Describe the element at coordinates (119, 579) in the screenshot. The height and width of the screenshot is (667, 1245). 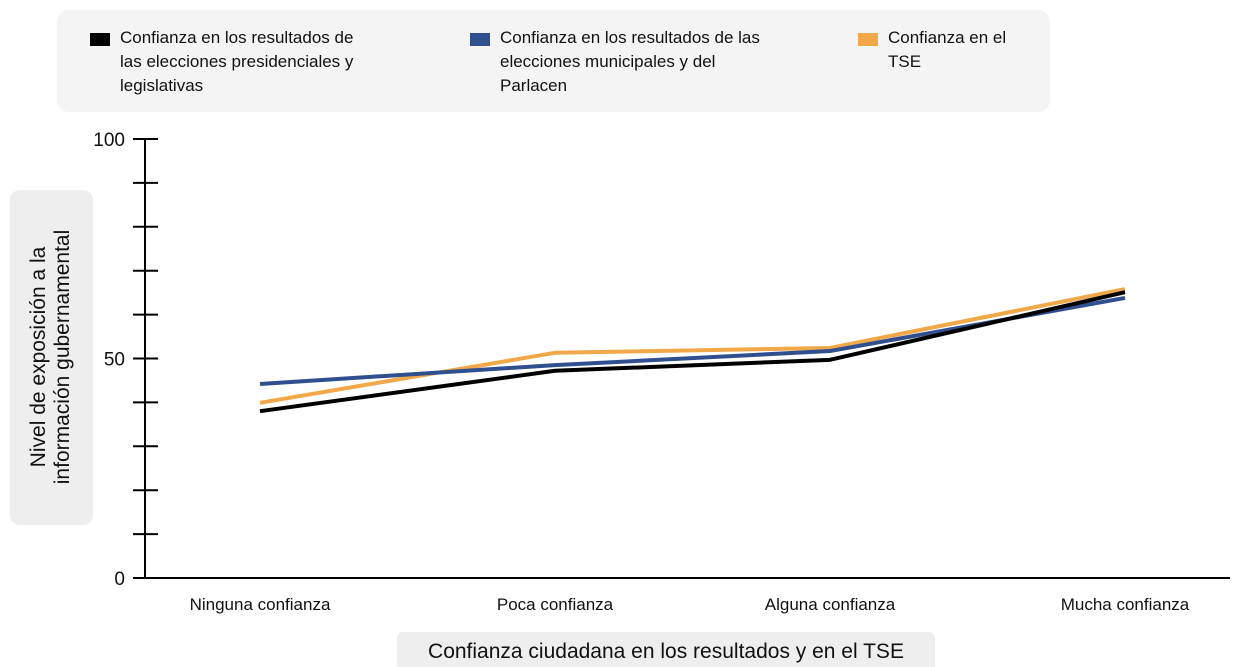
I see `y-tick-label: 0` at that location.